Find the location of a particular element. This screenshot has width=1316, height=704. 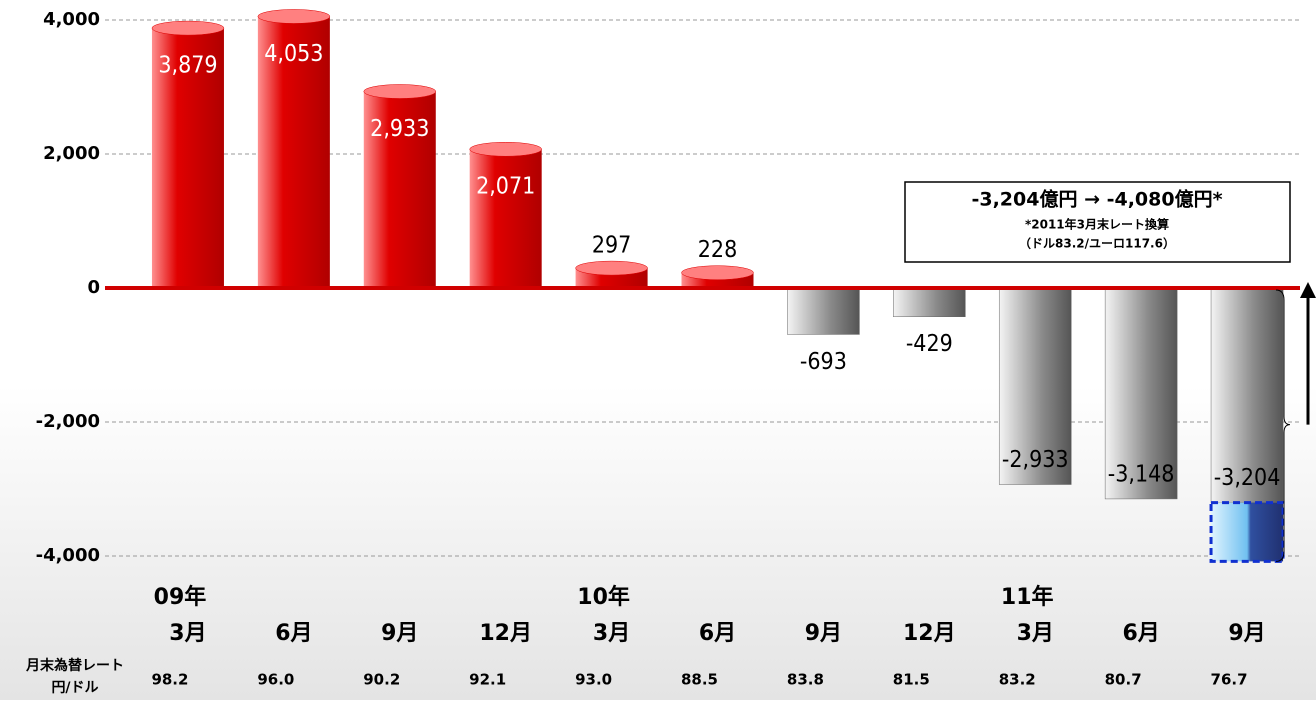

data-label: 3,879 is located at coordinates (187, 66).